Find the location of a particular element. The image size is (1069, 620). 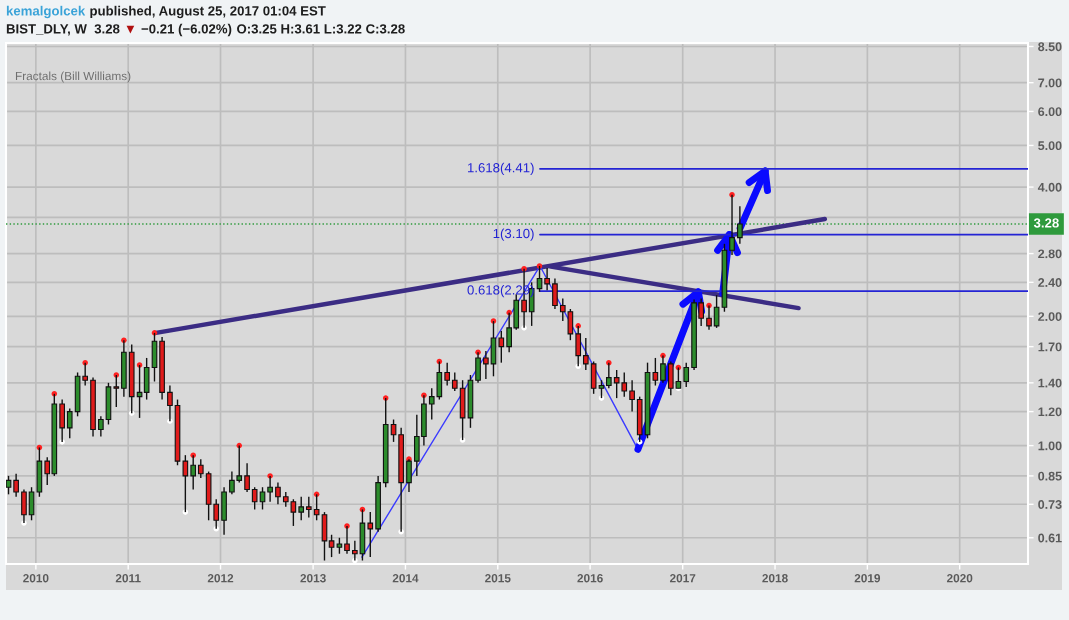

y-tick-label: 2.40 is located at coordinates (1050, 282).